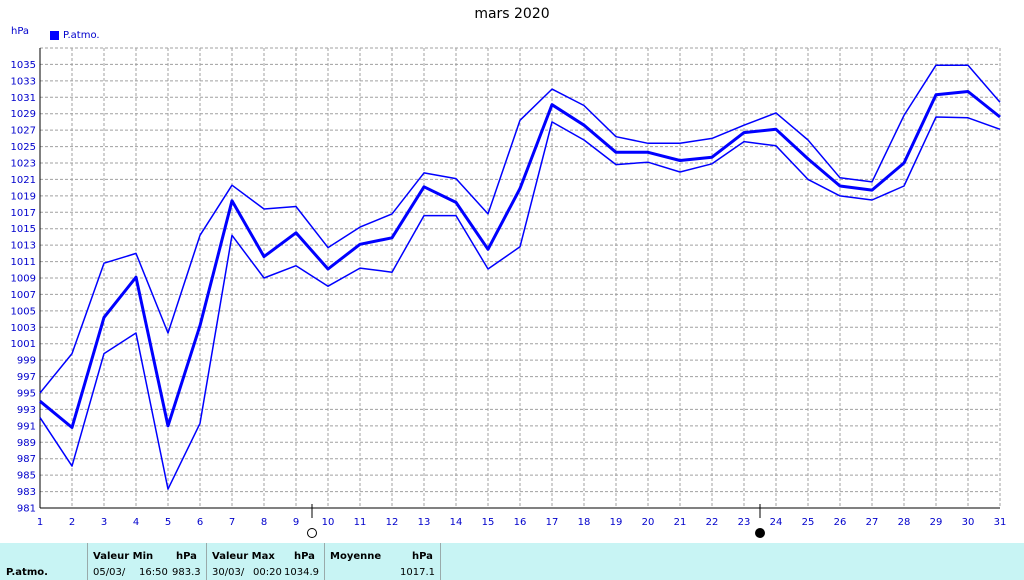 The height and width of the screenshot is (580, 1024). Describe the element at coordinates (392, 522) in the screenshot. I see `x-tick-label: 12` at that location.